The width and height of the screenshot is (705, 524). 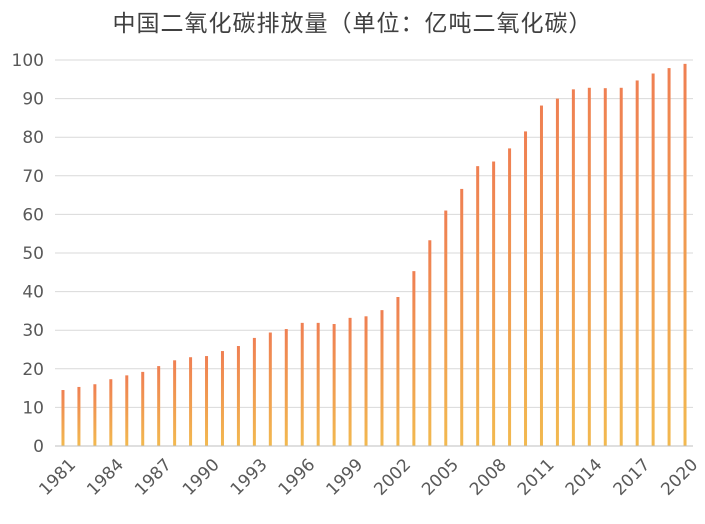 I want to click on bar-2001, so click(x=382, y=378).